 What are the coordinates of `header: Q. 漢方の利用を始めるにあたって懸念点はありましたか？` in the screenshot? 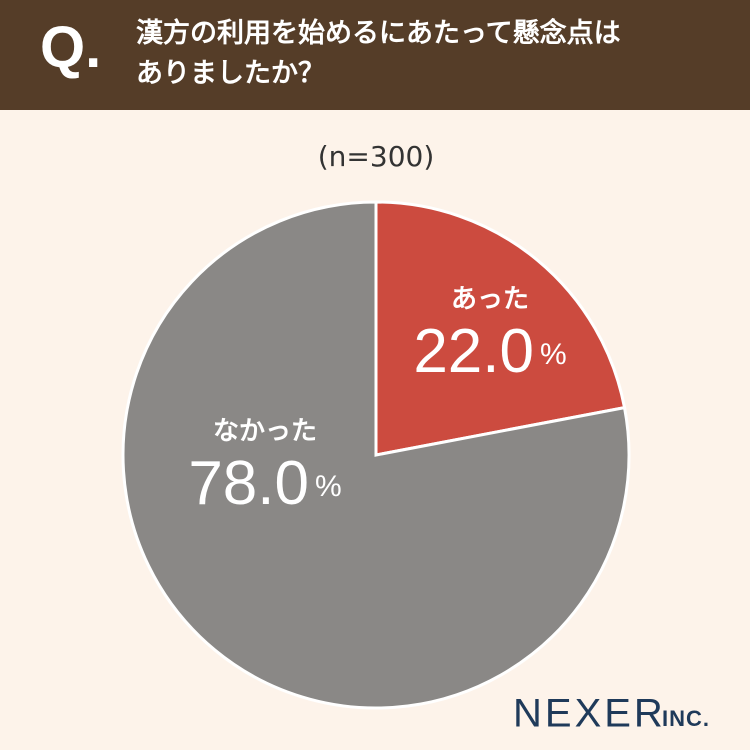 It's located at (375, 55).